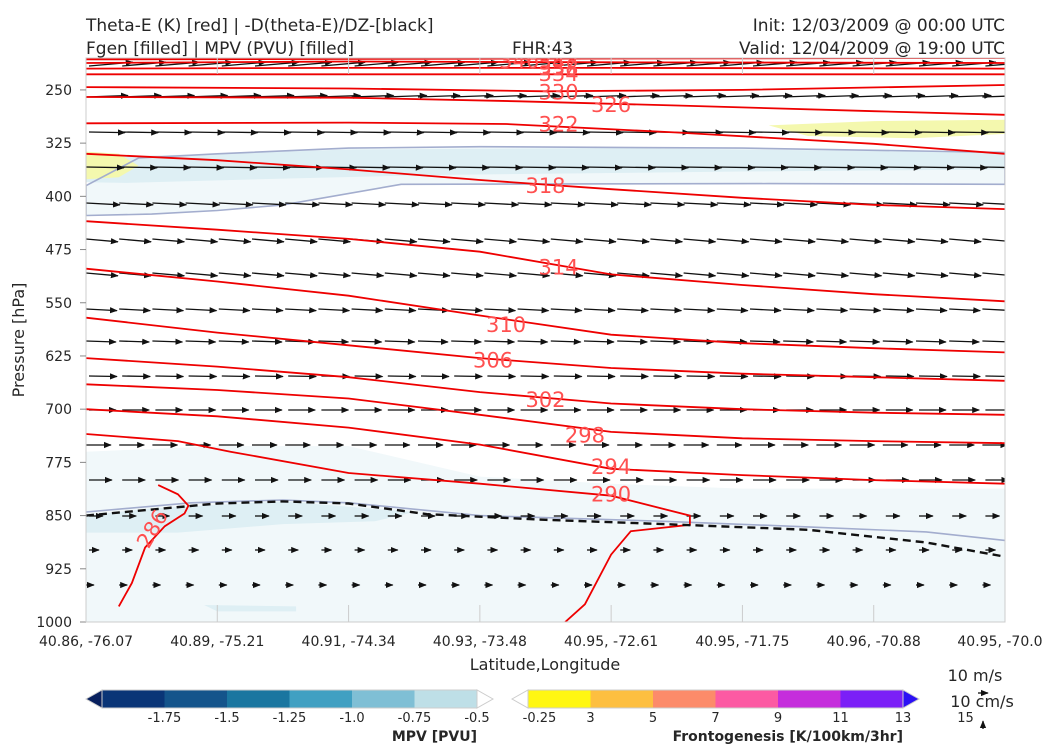 The image size is (1050, 750). What do you see at coordinates (903, 718) in the screenshot?
I see `colorbar-tick-13: 13` at bounding box center [903, 718].